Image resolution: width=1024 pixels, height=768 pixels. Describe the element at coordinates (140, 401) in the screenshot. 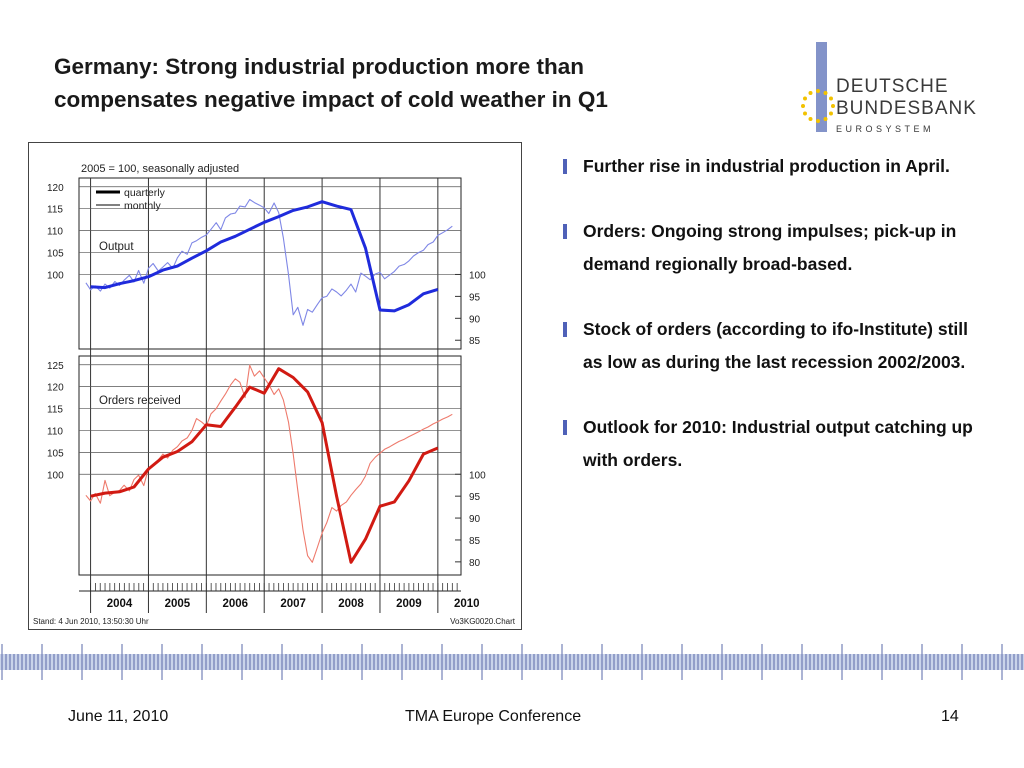

I see `panel-label: Orders received` at that location.